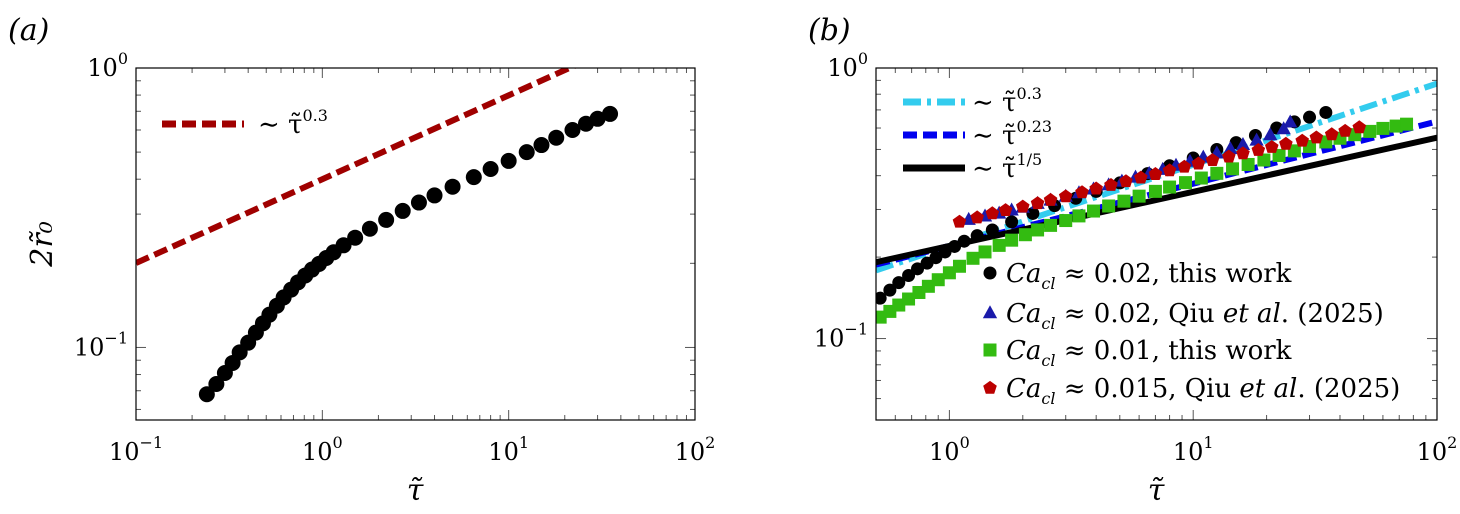  I want to click on y-tick-label: 10−1, so click(841, 336).